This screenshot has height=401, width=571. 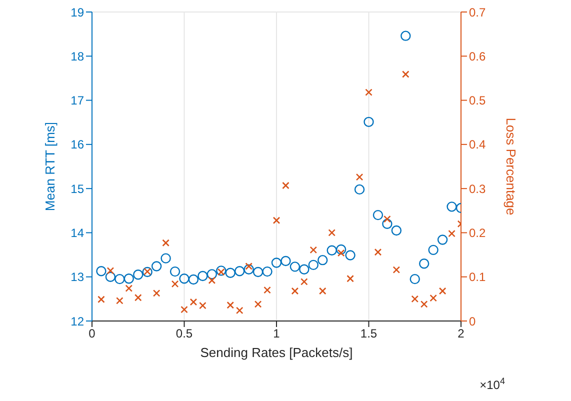 I want to click on y-tick-label: 15, so click(x=77, y=189).